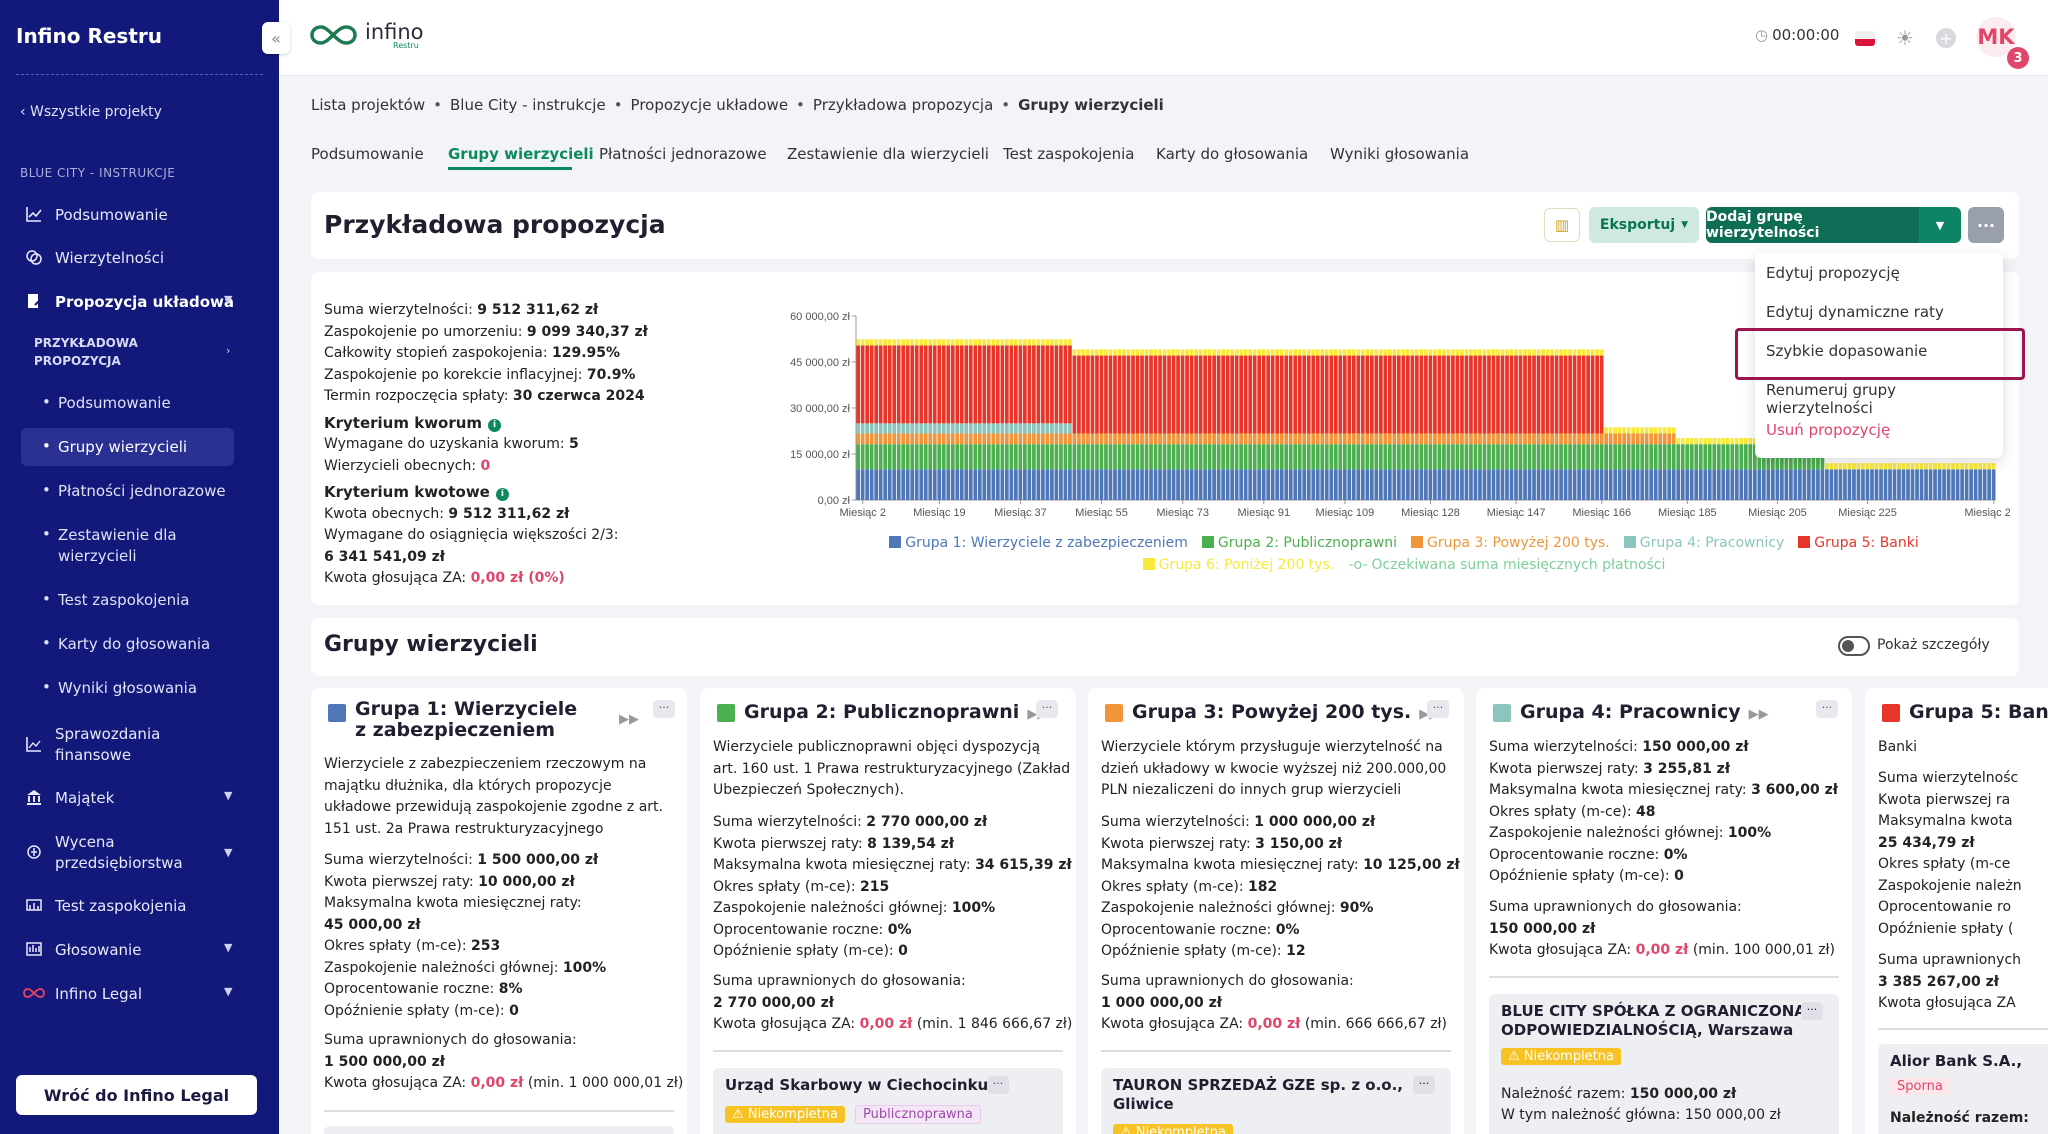 The image size is (2048, 1134). What do you see at coordinates (1630, 833) in the screenshot?
I see `group-stat: Zaspokojenie należności głównej: 100%` at bounding box center [1630, 833].